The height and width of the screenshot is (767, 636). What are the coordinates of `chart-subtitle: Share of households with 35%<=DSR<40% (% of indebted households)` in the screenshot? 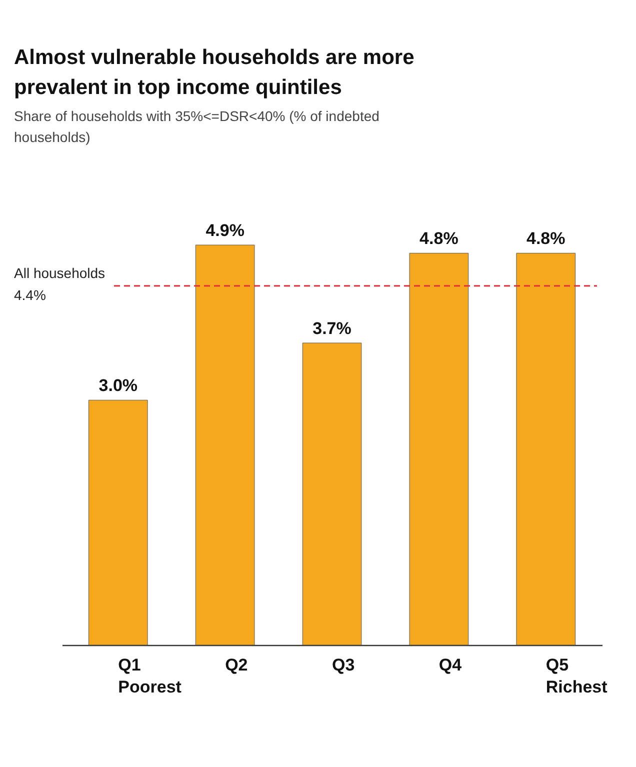 It's located at (197, 126).